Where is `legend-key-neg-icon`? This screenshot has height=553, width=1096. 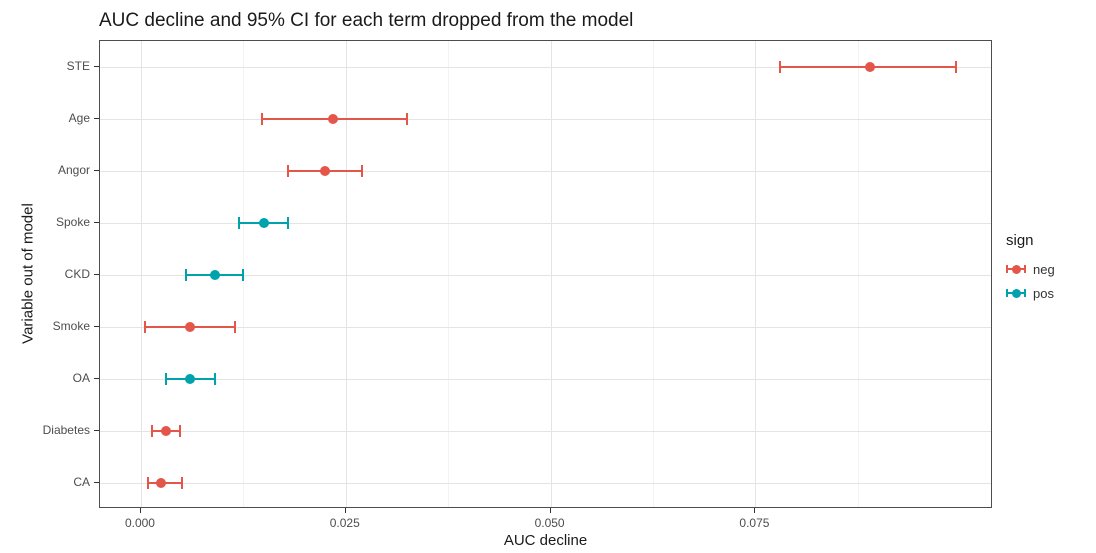 legend-key-neg-icon is located at coordinates (1016, 269).